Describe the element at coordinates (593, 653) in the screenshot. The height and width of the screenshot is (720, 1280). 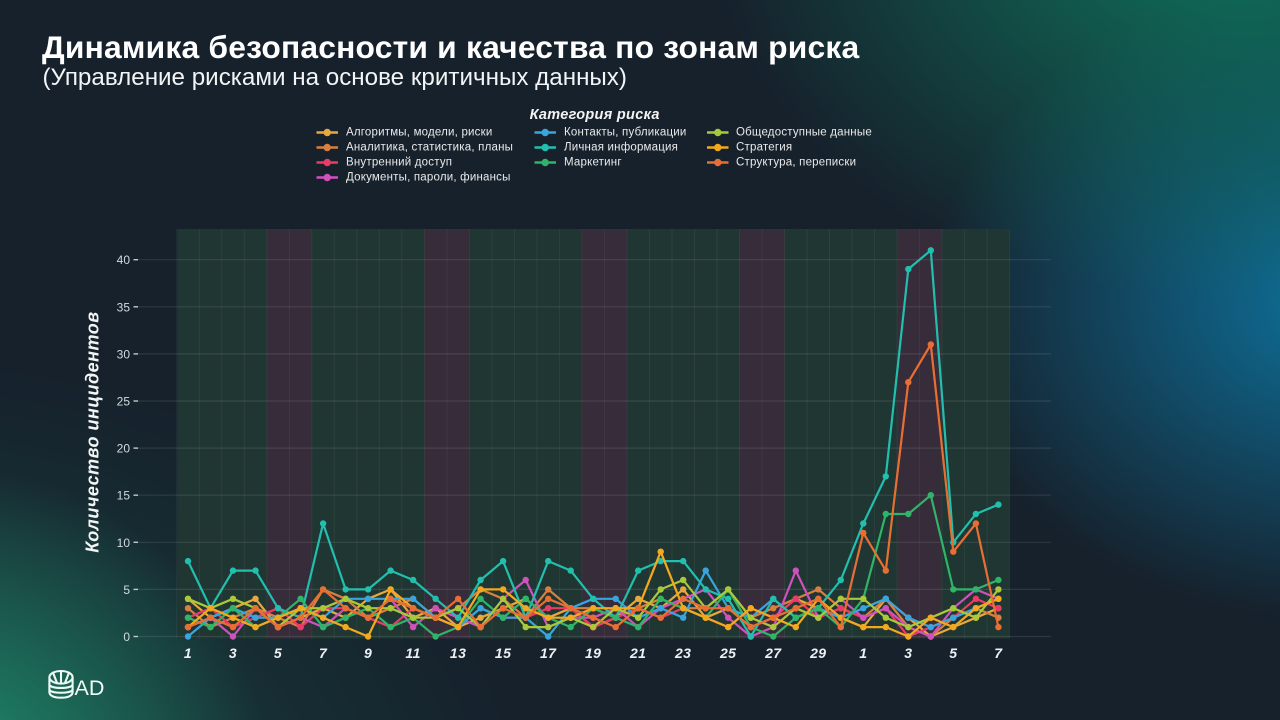
I see `svg-text: 19` at that location.